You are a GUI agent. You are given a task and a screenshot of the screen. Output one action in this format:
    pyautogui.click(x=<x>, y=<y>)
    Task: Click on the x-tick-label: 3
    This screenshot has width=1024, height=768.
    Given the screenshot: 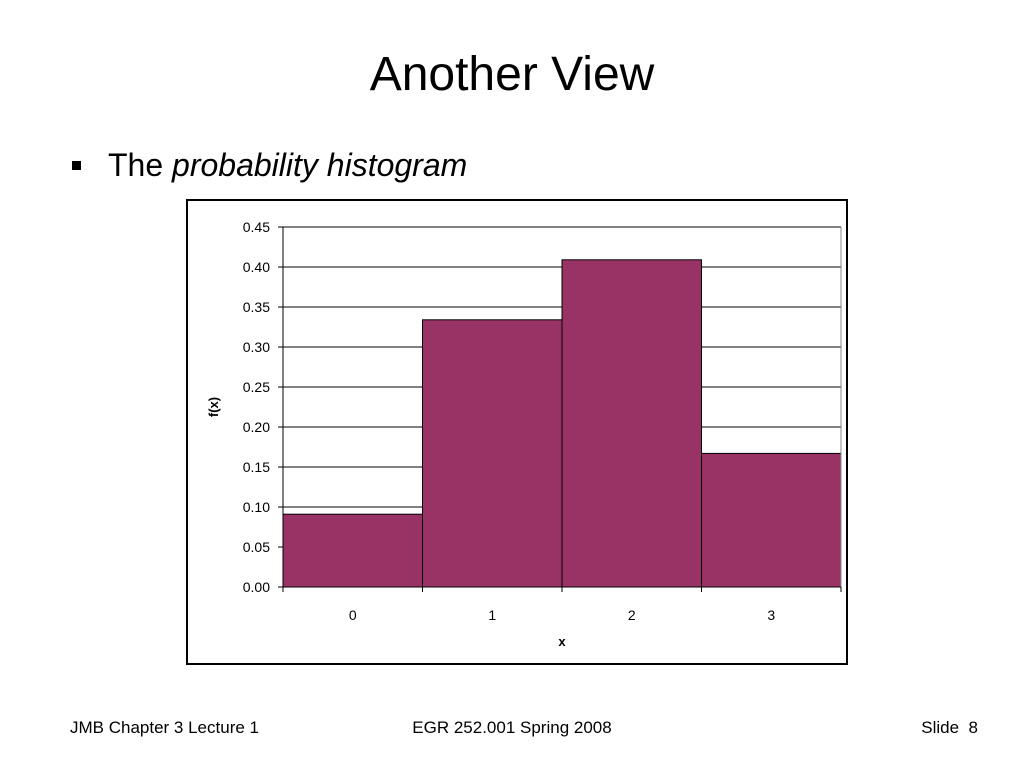 What is the action you would take?
    pyautogui.click(x=771, y=615)
    